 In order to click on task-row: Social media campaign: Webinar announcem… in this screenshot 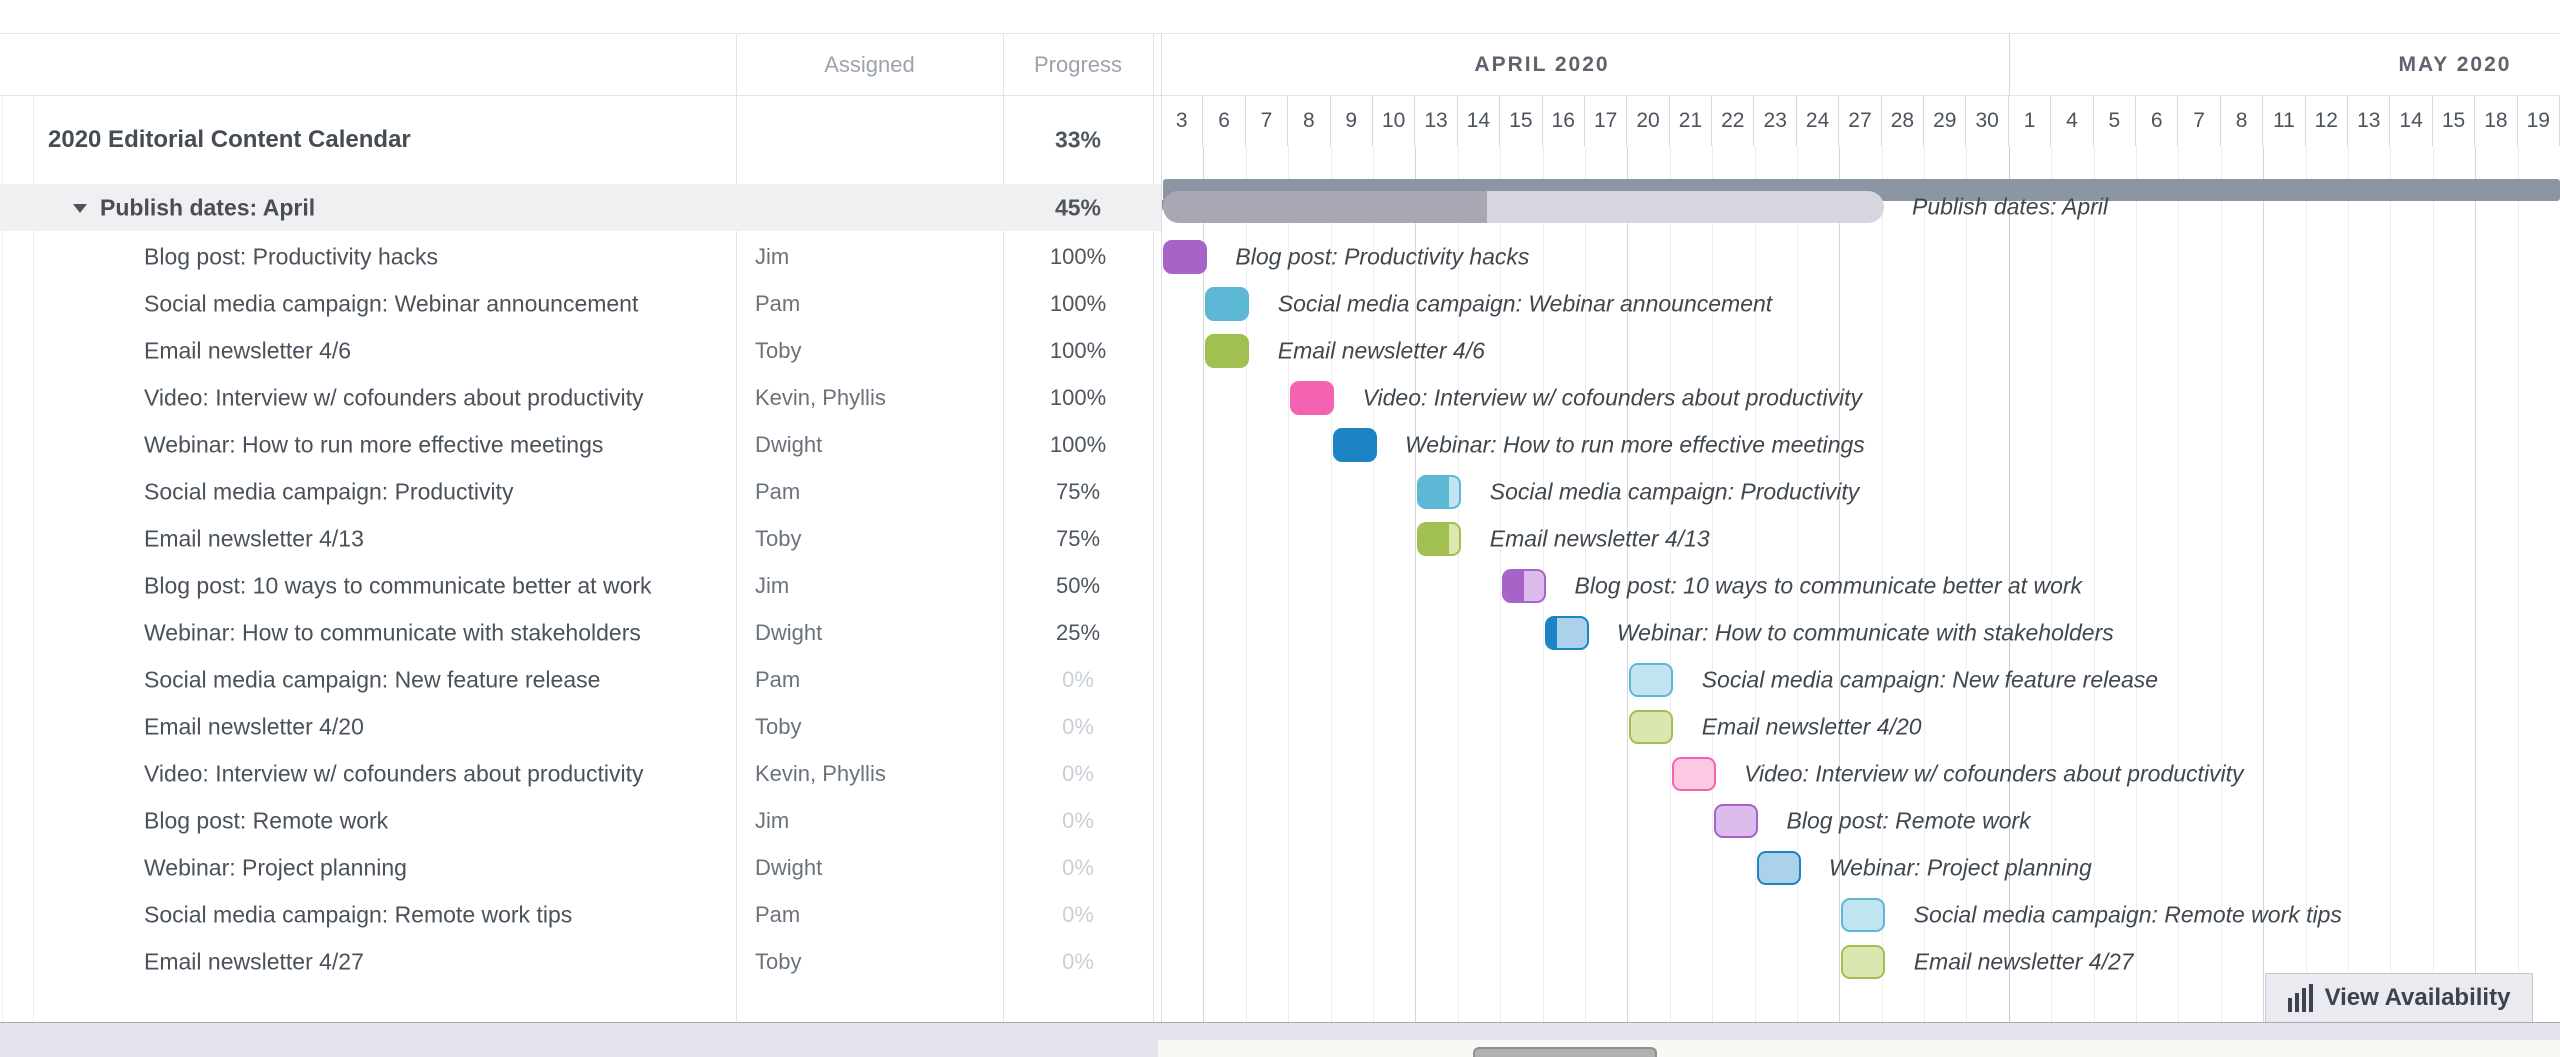, I will do `click(580, 303)`.